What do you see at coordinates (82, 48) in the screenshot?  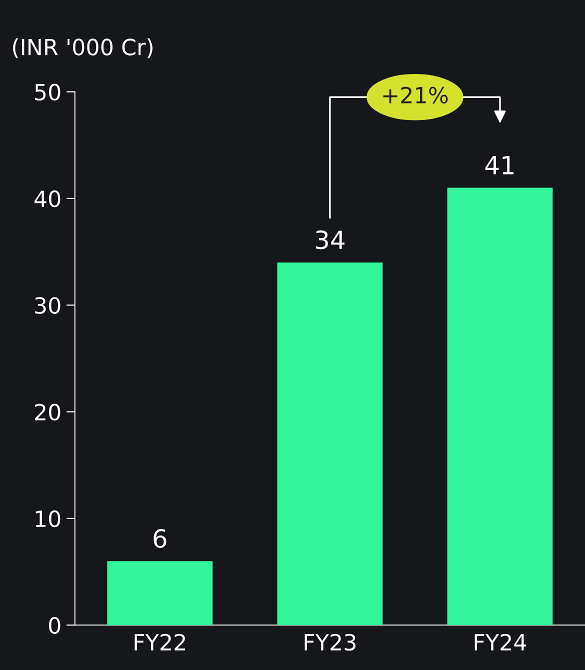 I see `y-axis-title: (INR '000 Cr)` at bounding box center [82, 48].